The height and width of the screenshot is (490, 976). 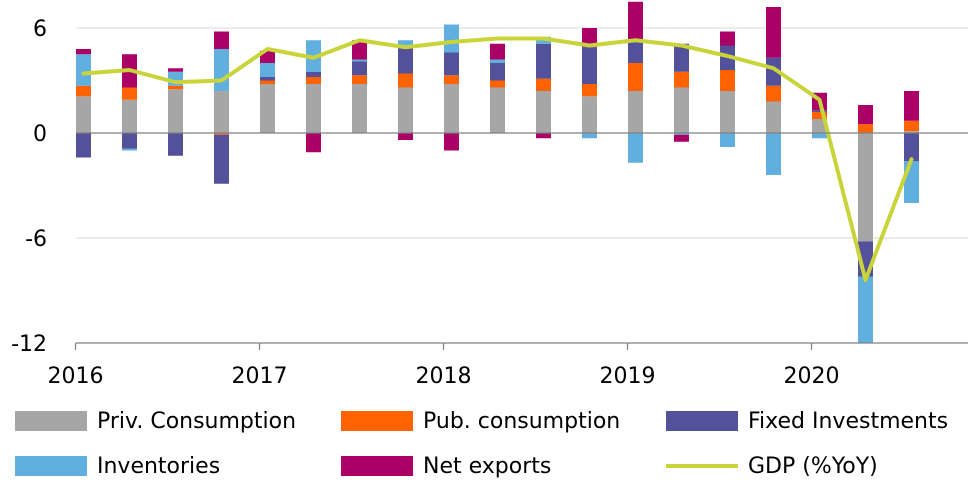 I want to click on y-tick-label: -12, so click(x=29, y=344).